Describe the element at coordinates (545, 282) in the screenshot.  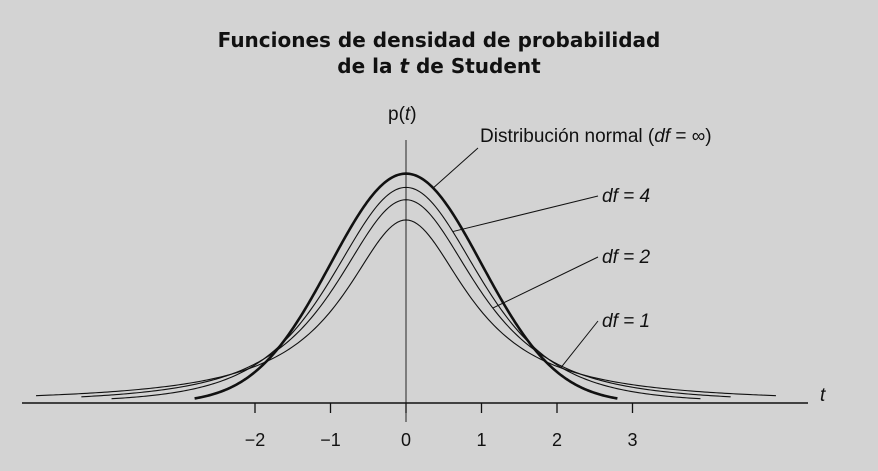
I see `leader-df2` at that location.